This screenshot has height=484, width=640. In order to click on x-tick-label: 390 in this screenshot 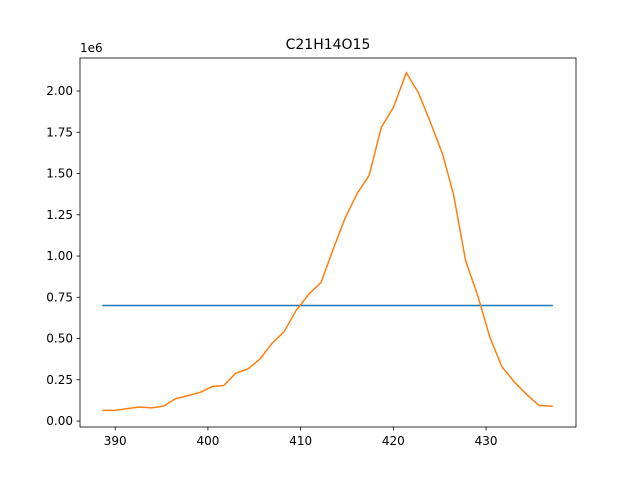, I will do `click(115, 441)`.